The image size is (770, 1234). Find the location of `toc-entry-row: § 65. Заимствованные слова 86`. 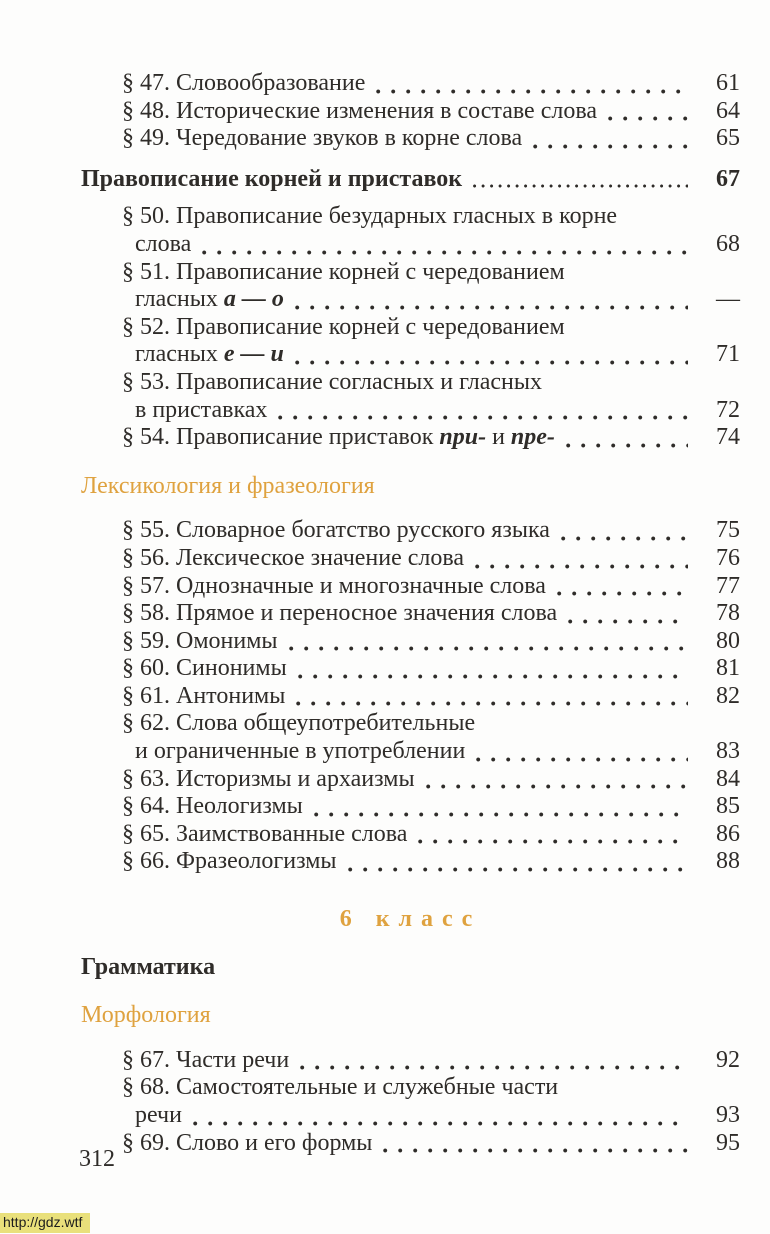

toc-entry-row: § 65. Заимствованные слова 86 is located at coordinates (431, 835).